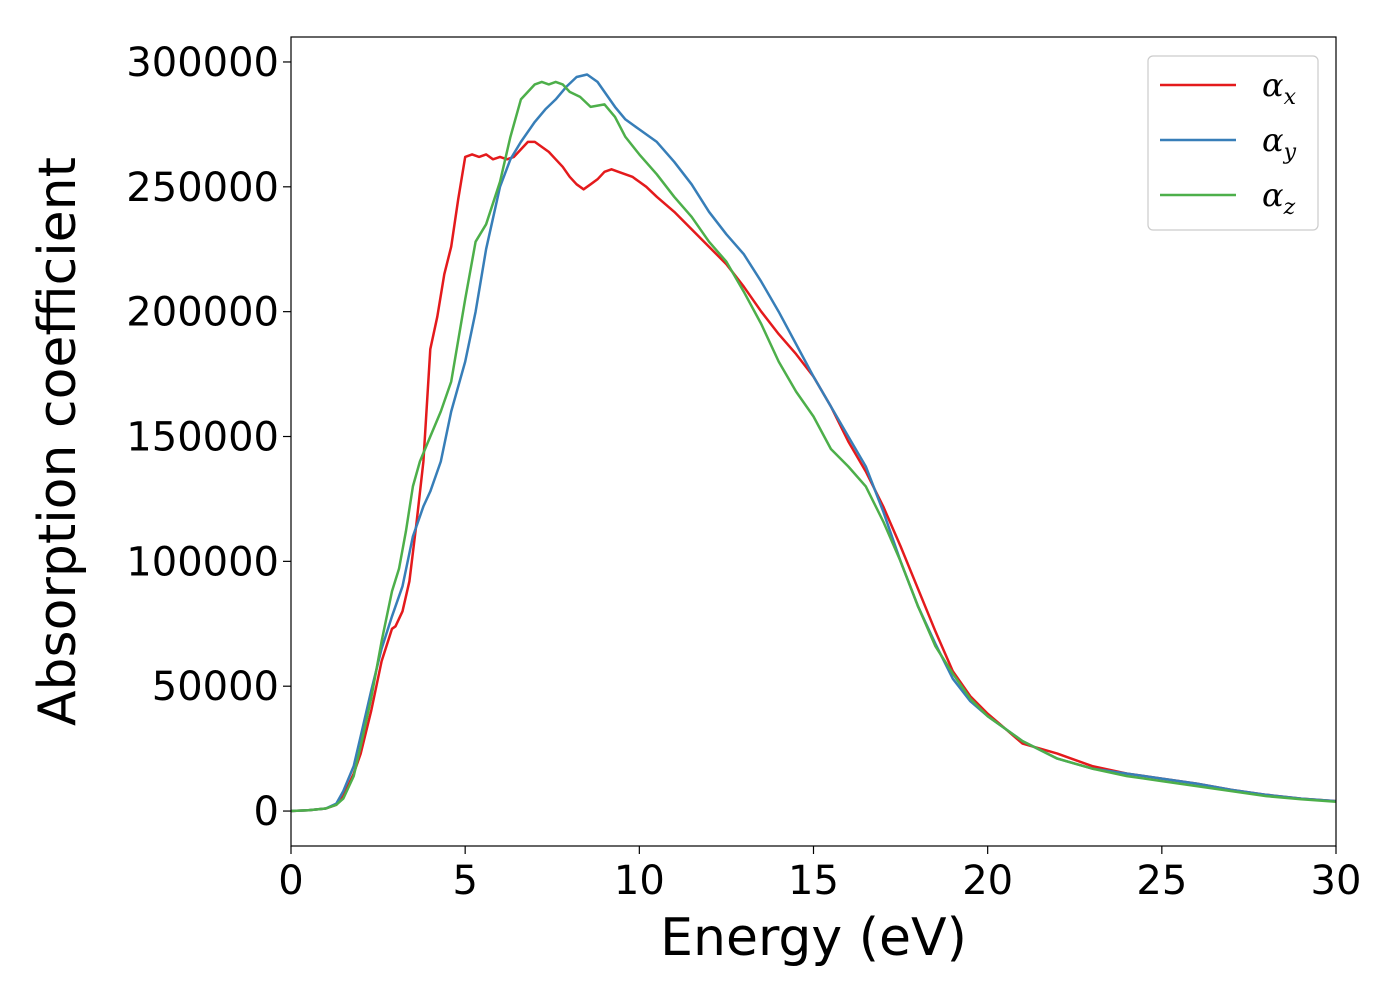 This screenshot has height=1000, width=1400. Describe the element at coordinates (1161, 881) in the screenshot. I see `x-tick-label: 25` at that location.